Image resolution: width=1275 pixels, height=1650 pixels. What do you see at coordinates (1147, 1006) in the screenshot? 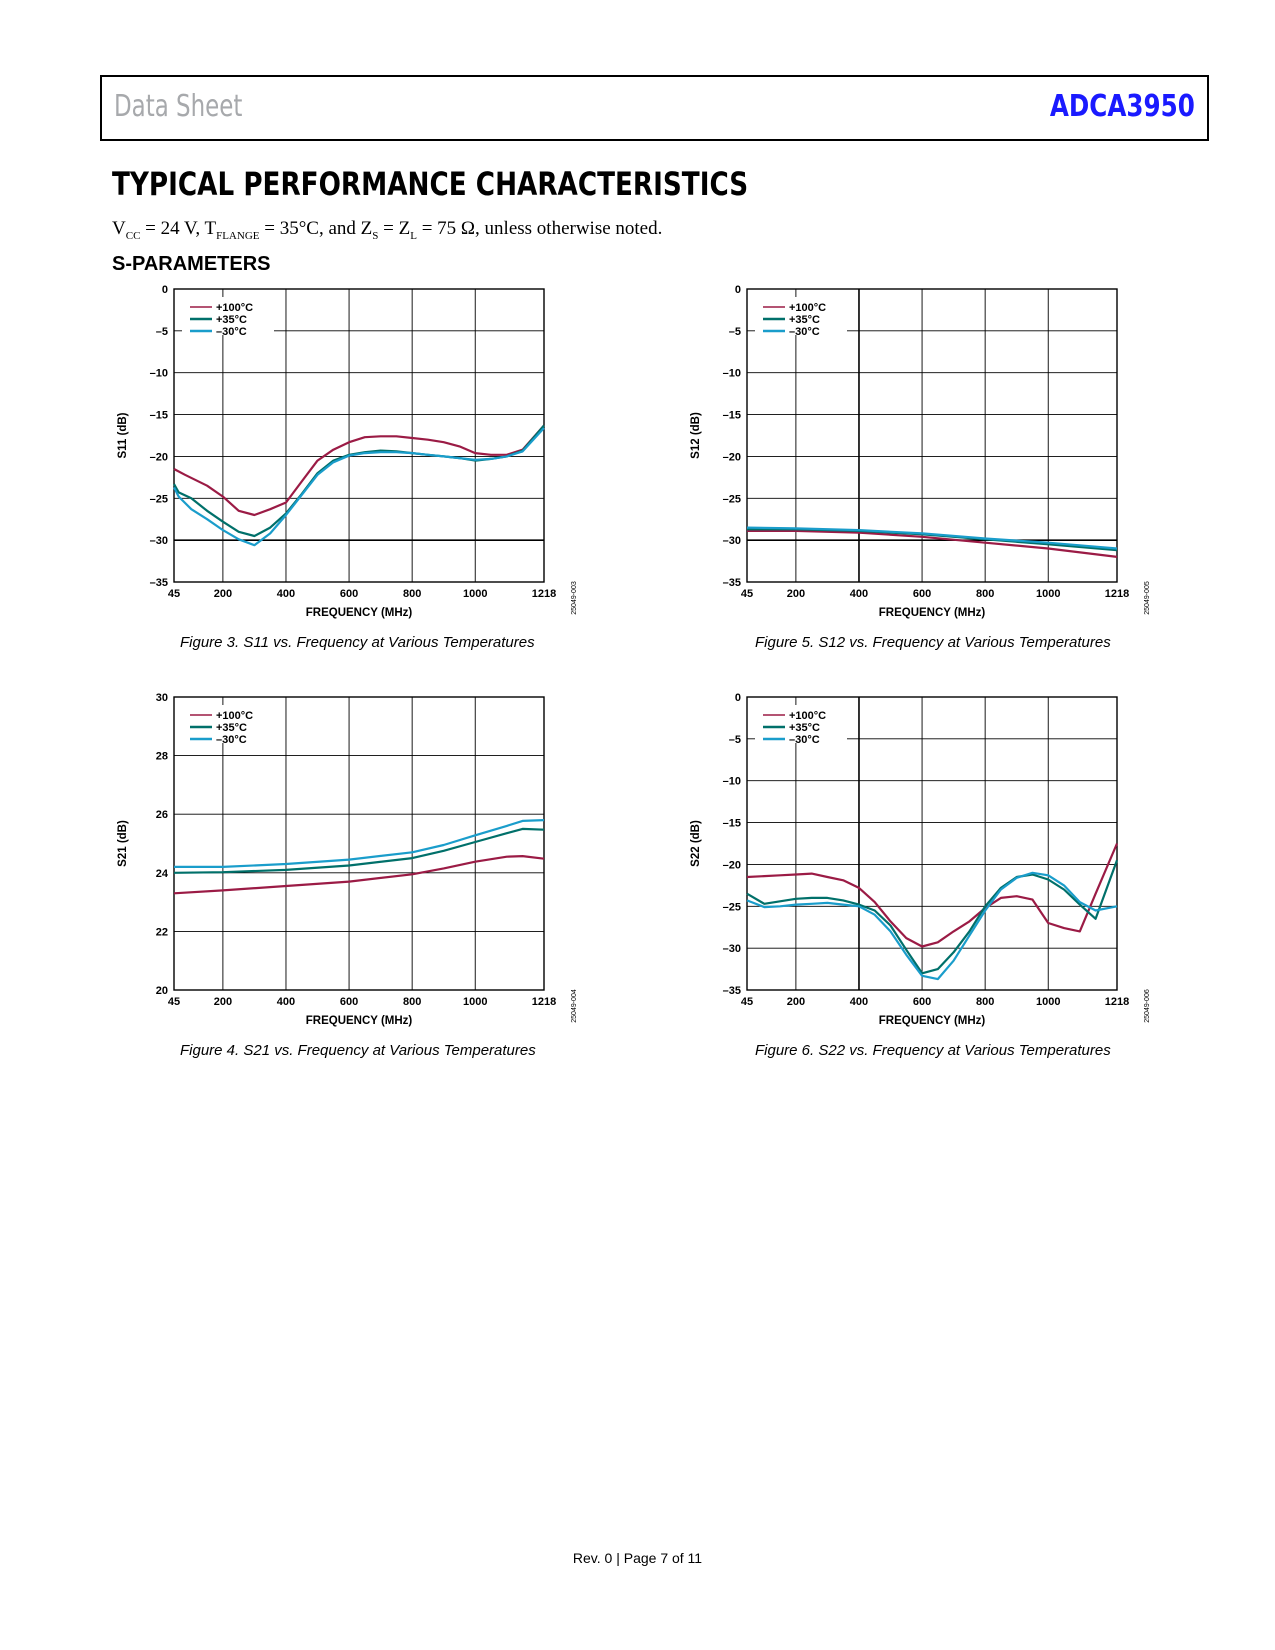
I see `s22-figure-code: 25049-006` at bounding box center [1147, 1006].